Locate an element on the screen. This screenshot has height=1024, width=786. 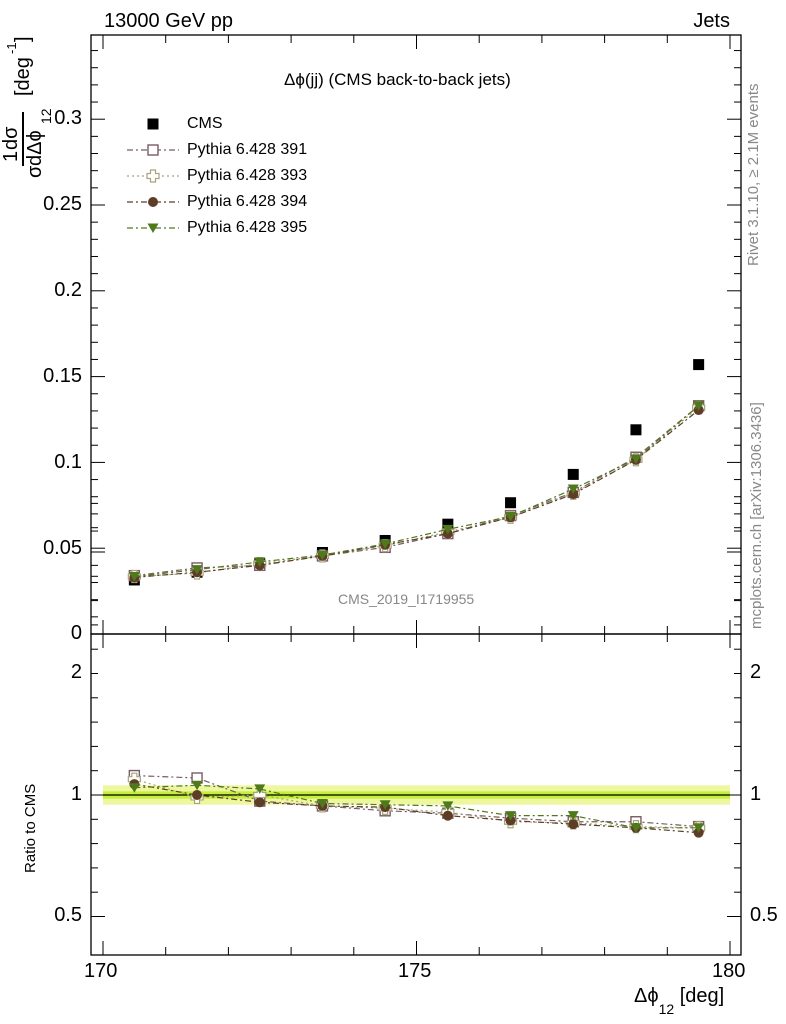
y-tick-label: 0.05 is located at coordinates (62, 548).